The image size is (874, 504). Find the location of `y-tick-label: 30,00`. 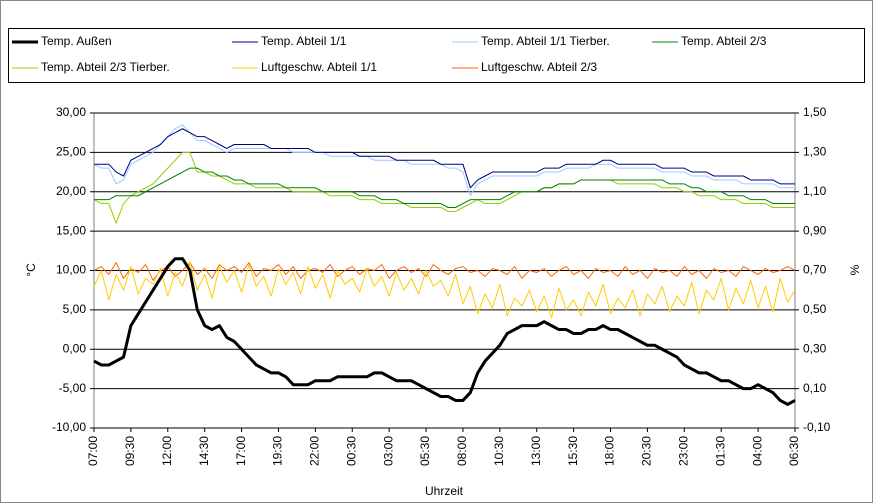

y-tick-label: 30,00 is located at coordinates (71, 112).